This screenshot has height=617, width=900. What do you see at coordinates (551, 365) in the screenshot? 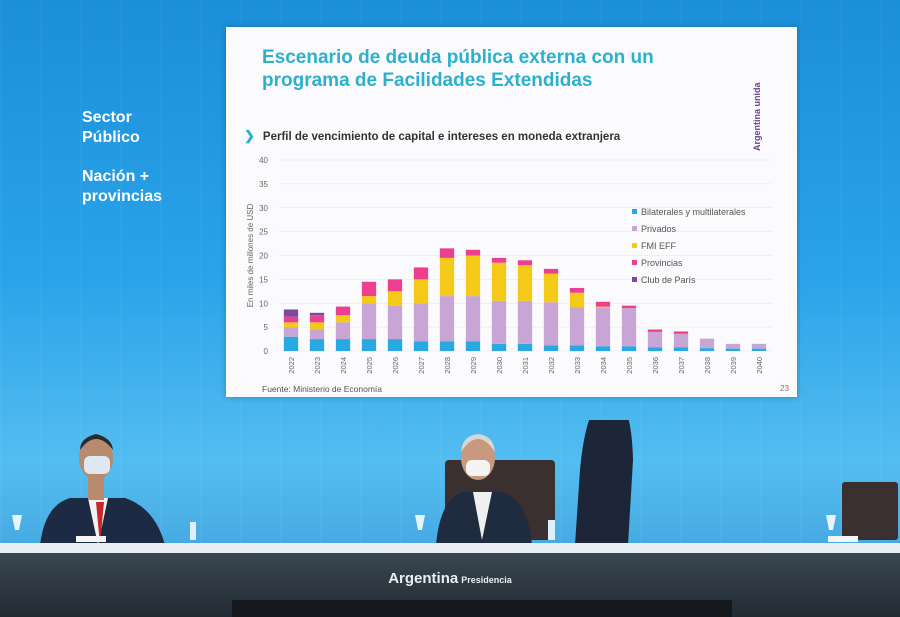
I see `x-tick-label: 2032` at bounding box center [551, 365].